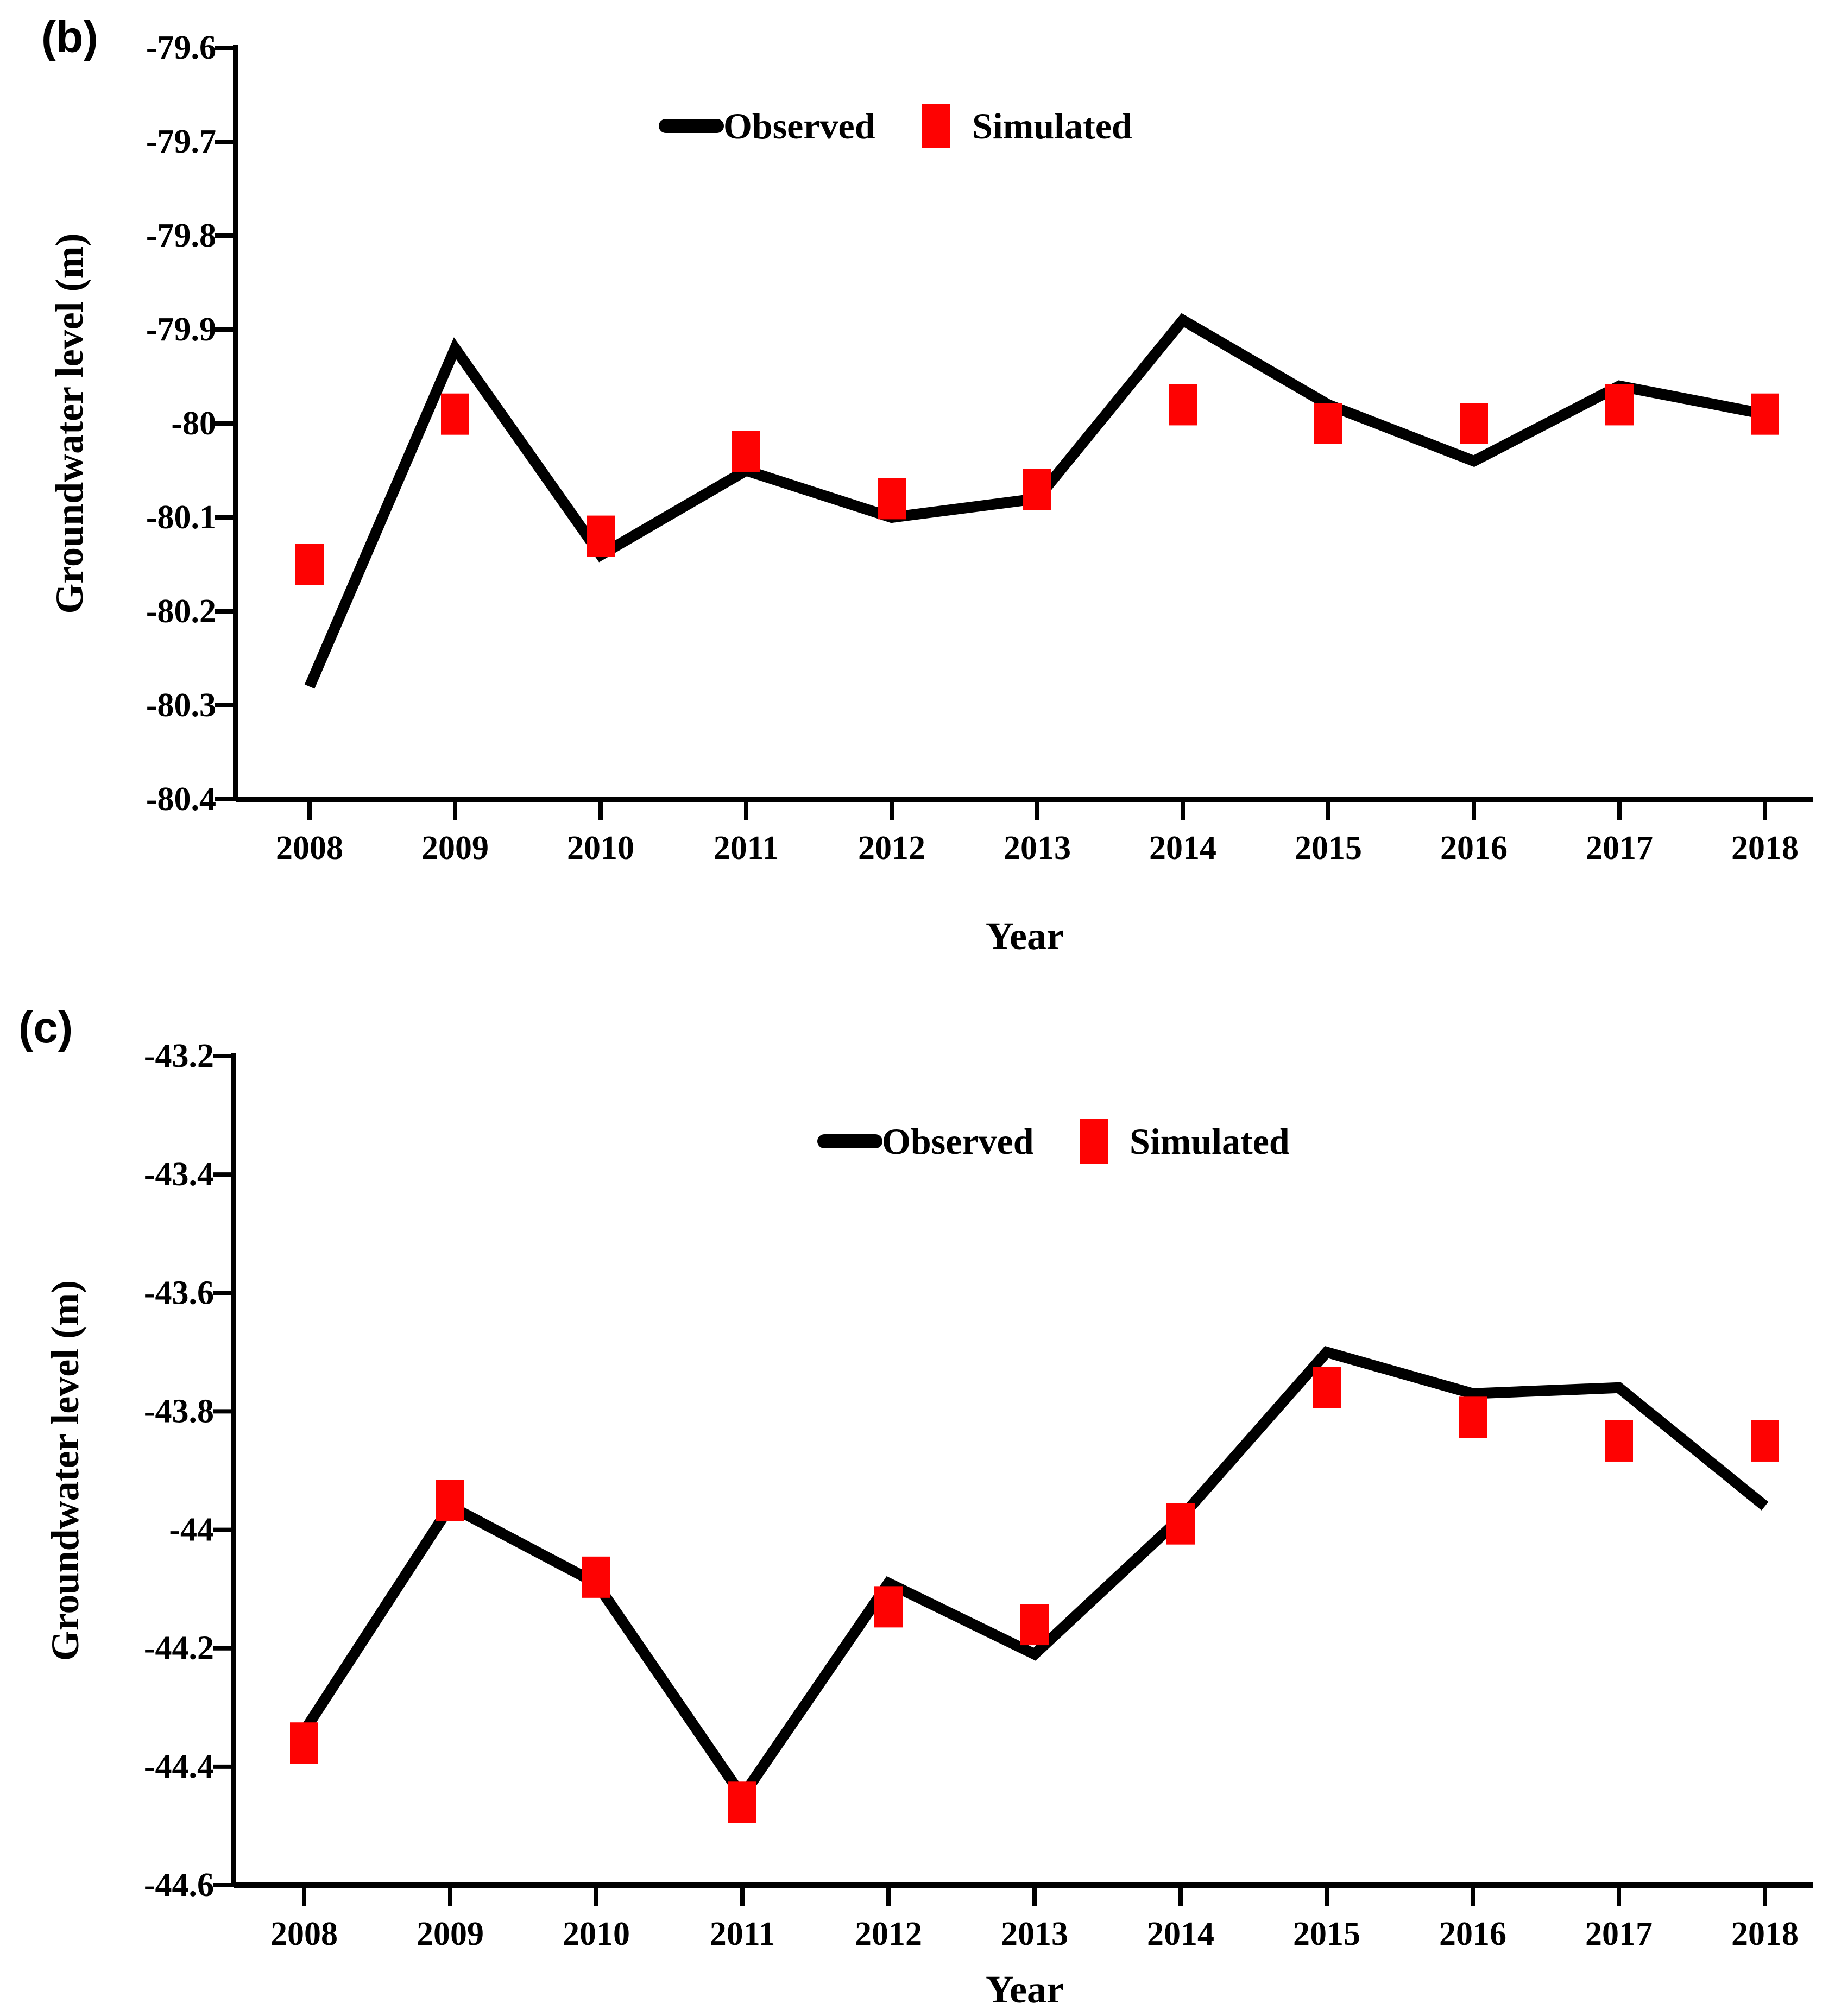 The image size is (1835, 2016). Describe the element at coordinates (179, 1885) in the screenshot. I see `y-tick-label: -44.6` at that location.